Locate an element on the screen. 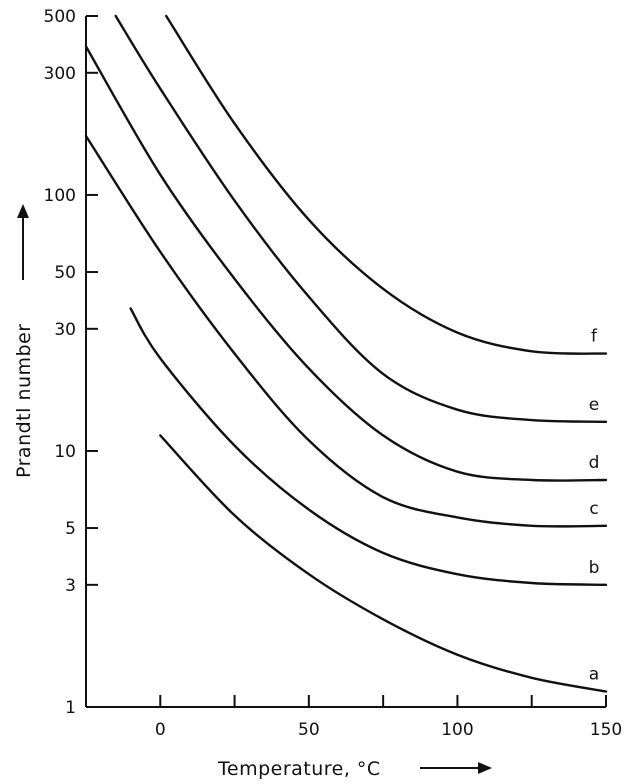  series-label-f: f is located at coordinates (594, 337).